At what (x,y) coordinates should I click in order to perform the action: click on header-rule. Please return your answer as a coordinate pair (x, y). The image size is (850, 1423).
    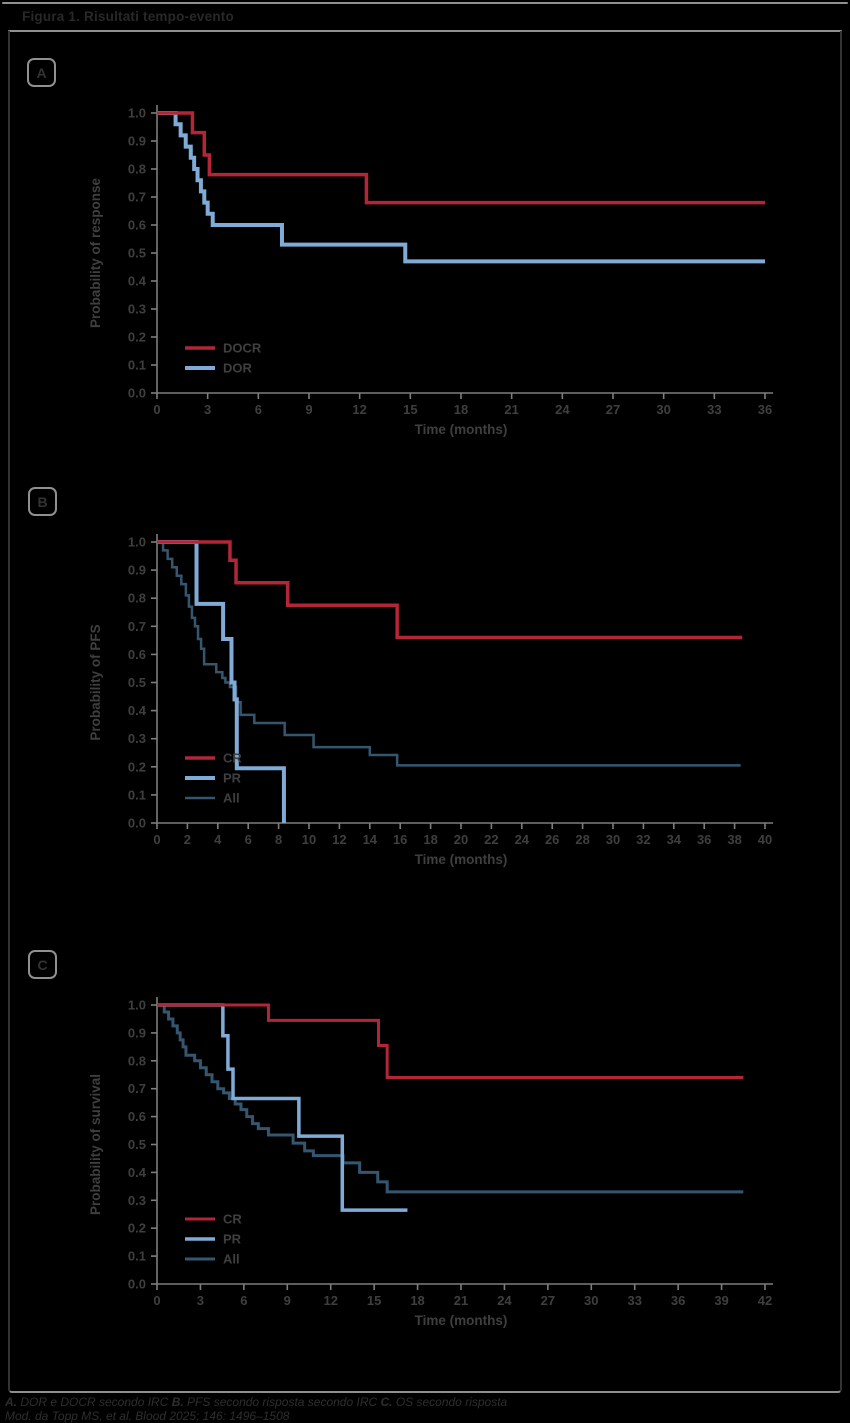
    Looking at the image, I should click on (425, 31).